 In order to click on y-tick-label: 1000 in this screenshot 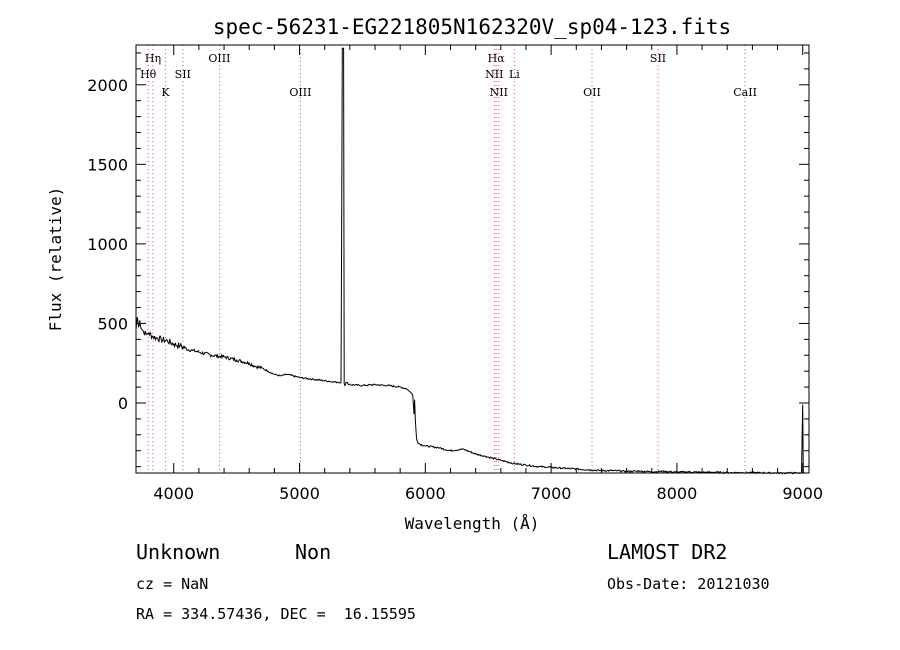, I will do `click(107, 244)`.